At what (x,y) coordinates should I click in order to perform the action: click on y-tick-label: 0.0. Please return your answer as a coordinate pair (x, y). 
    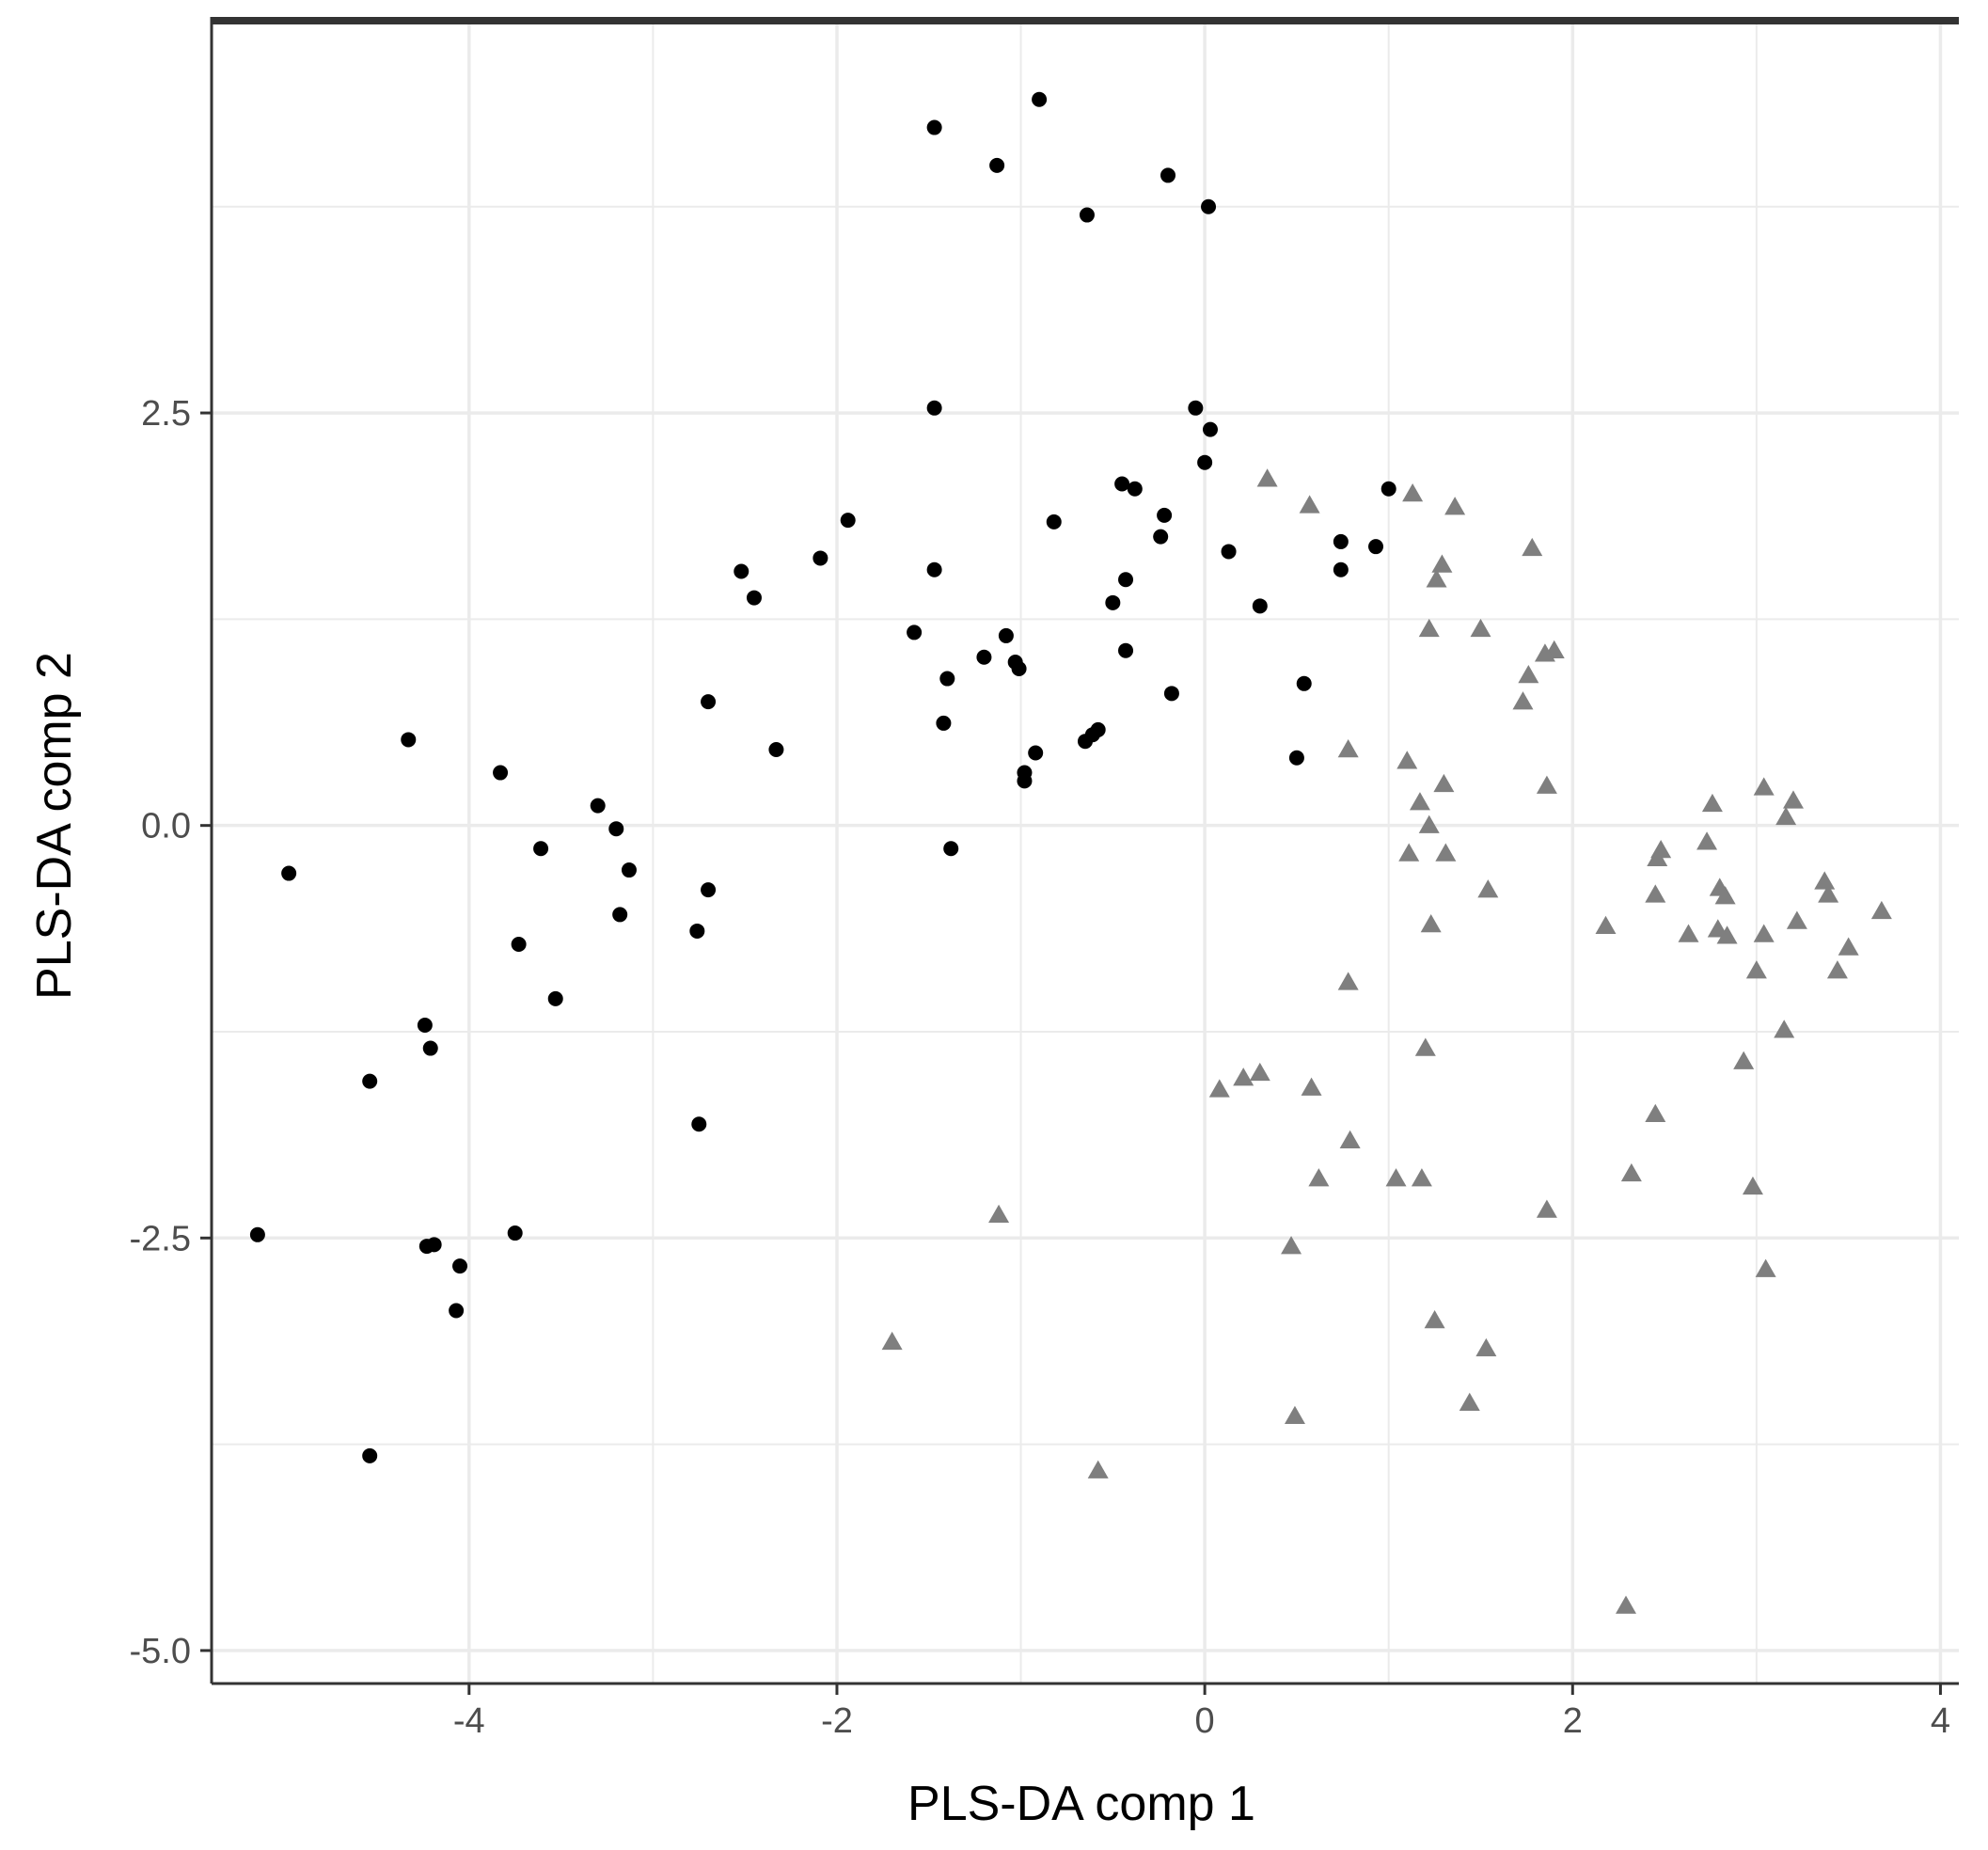
    Looking at the image, I should click on (166, 826).